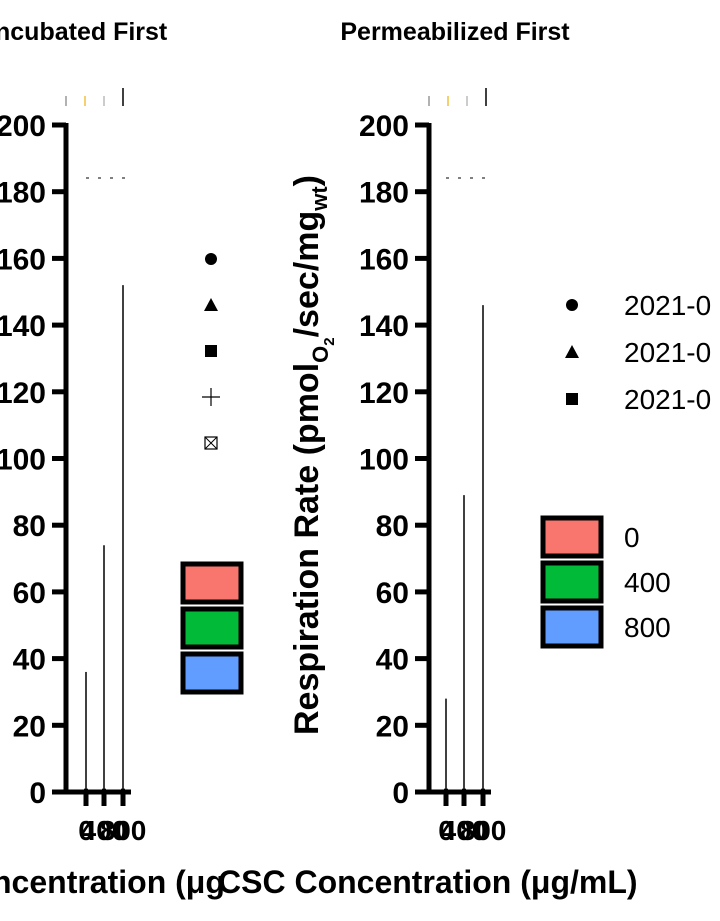  What do you see at coordinates (455, 32) in the screenshot?
I see `panel-2-title: Permeabilized First` at bounding box center [455, 32].